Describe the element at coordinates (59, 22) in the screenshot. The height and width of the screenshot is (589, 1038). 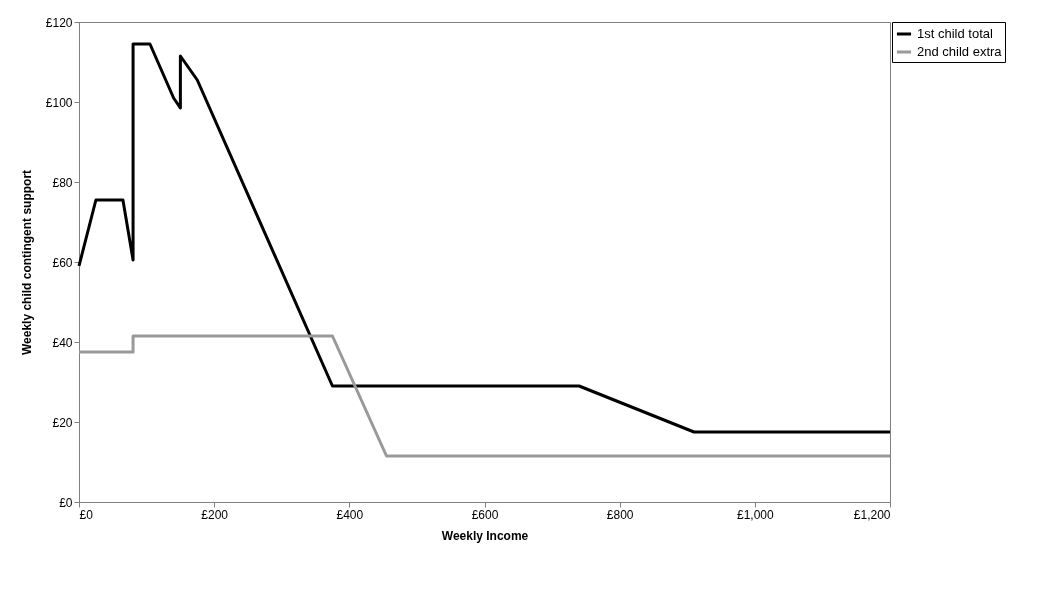
I see `y-tick-label: £120` at that location.